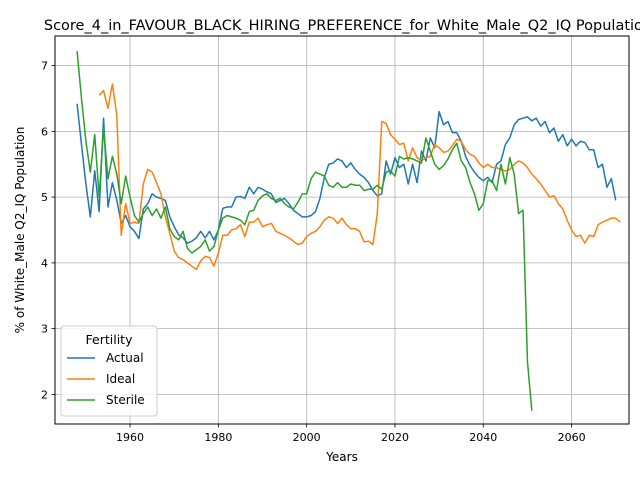  I want to click on x-tick-label: 1980, so click(218, 437).